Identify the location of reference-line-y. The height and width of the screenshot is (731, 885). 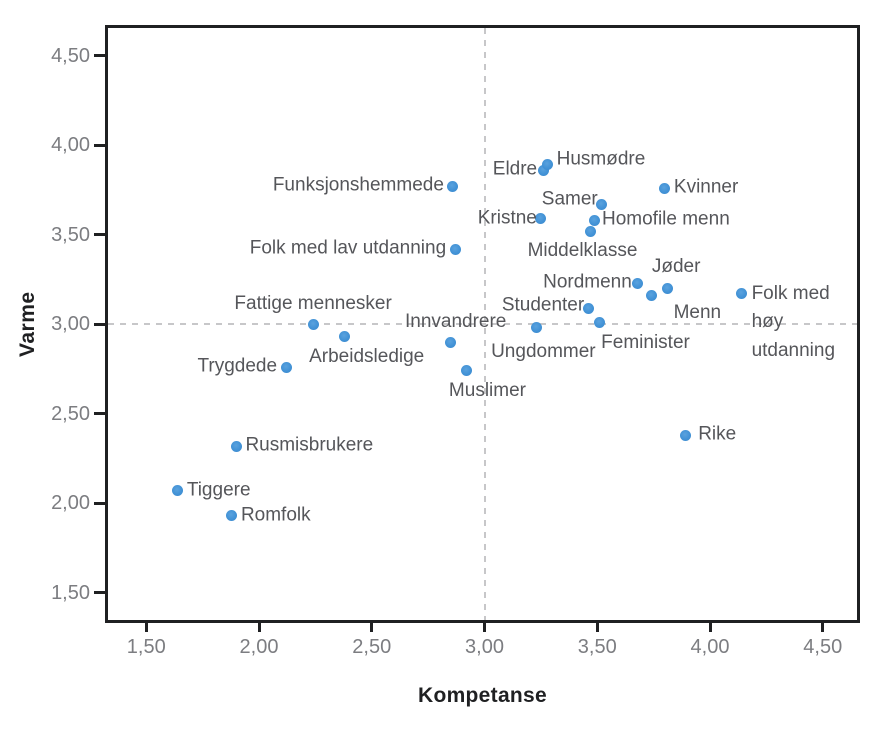
(482, 324).